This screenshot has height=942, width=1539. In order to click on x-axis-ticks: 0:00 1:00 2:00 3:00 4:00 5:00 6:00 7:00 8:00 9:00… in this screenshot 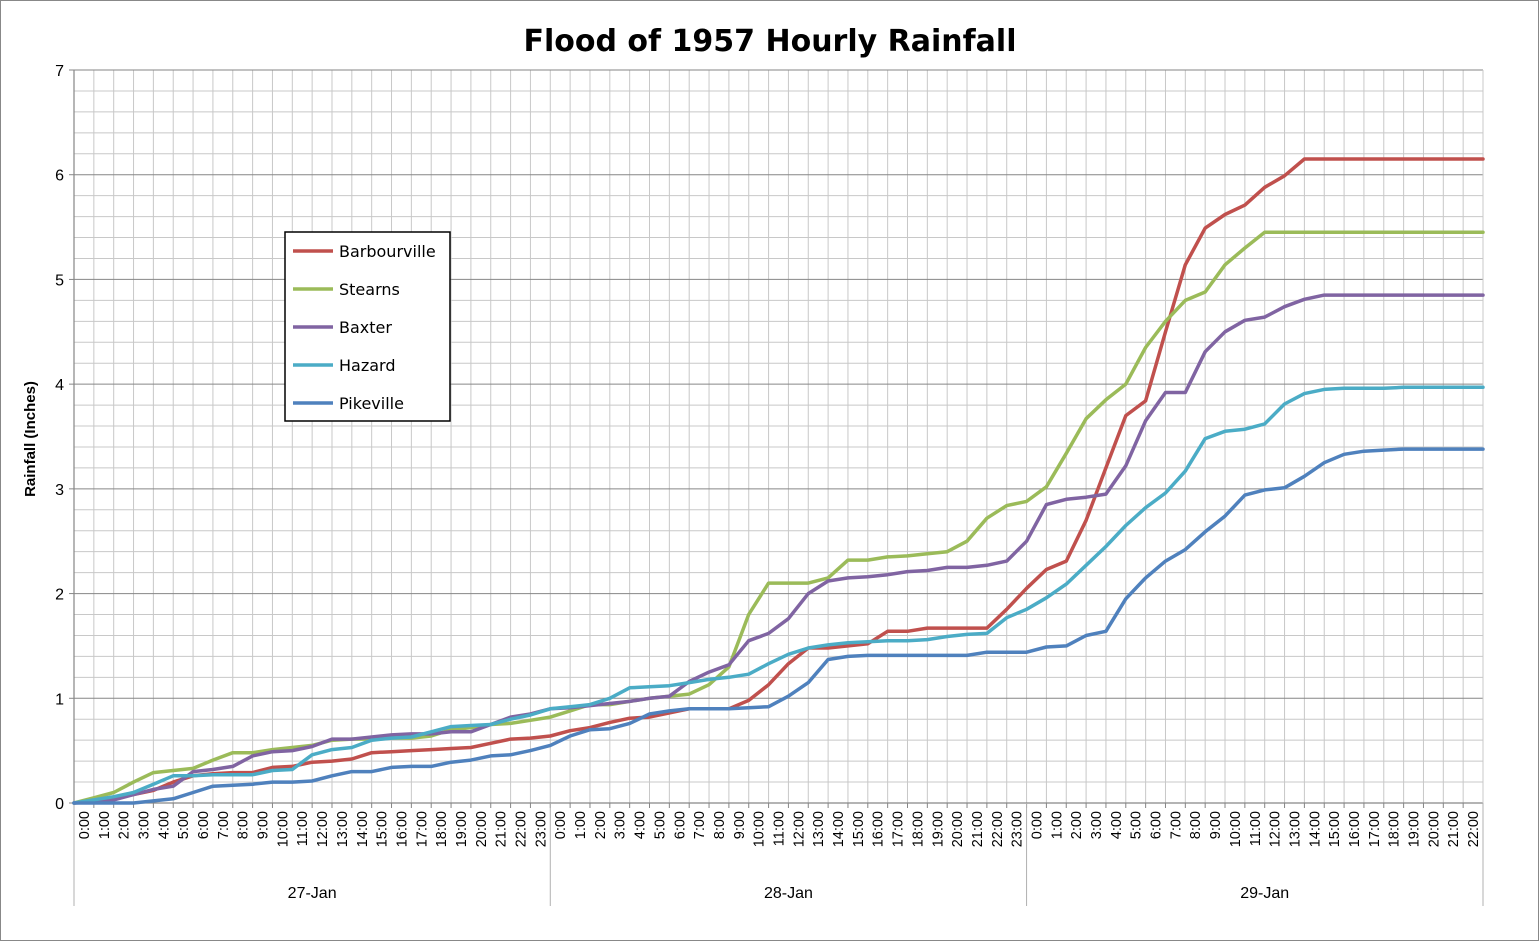, I will do `click(778, 854)`.